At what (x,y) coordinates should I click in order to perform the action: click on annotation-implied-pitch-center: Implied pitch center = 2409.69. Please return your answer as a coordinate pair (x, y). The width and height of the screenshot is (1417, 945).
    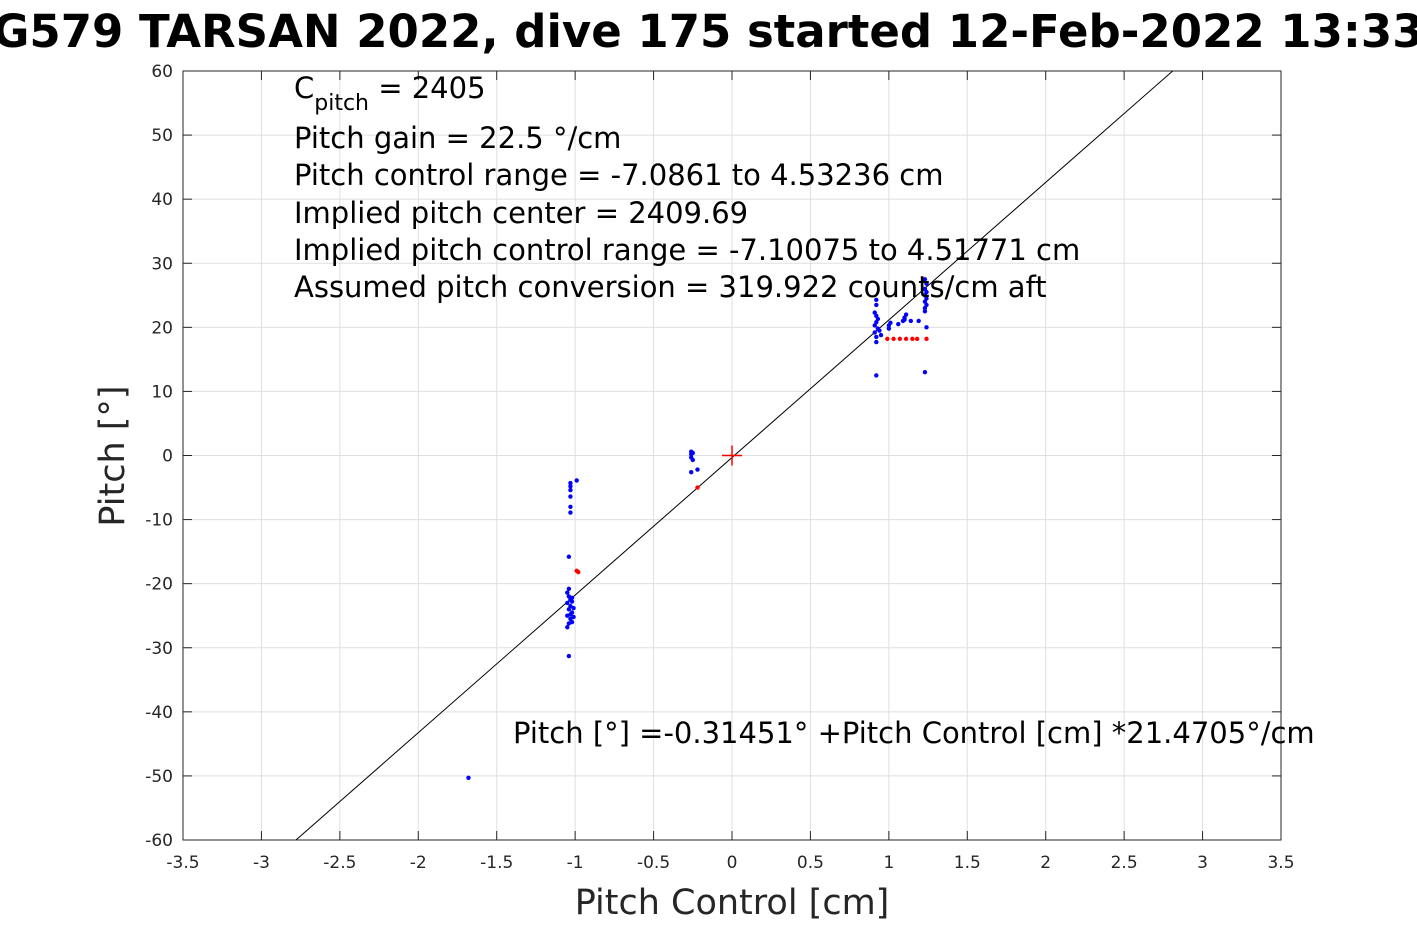
    Looking at the image, I should click on (521, 213).